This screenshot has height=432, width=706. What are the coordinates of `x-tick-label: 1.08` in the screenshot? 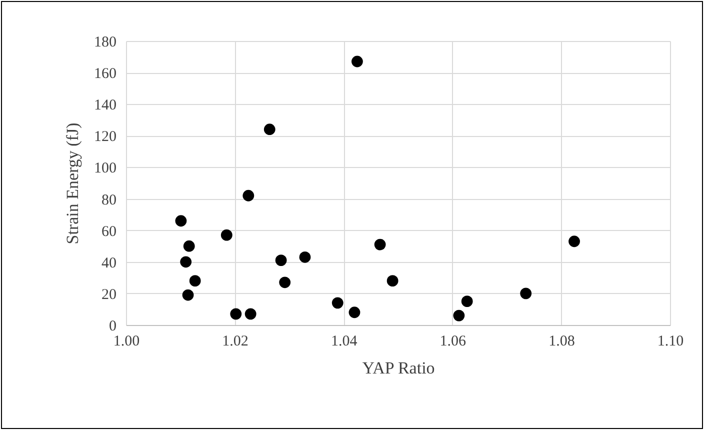 It's located at (561, 342).